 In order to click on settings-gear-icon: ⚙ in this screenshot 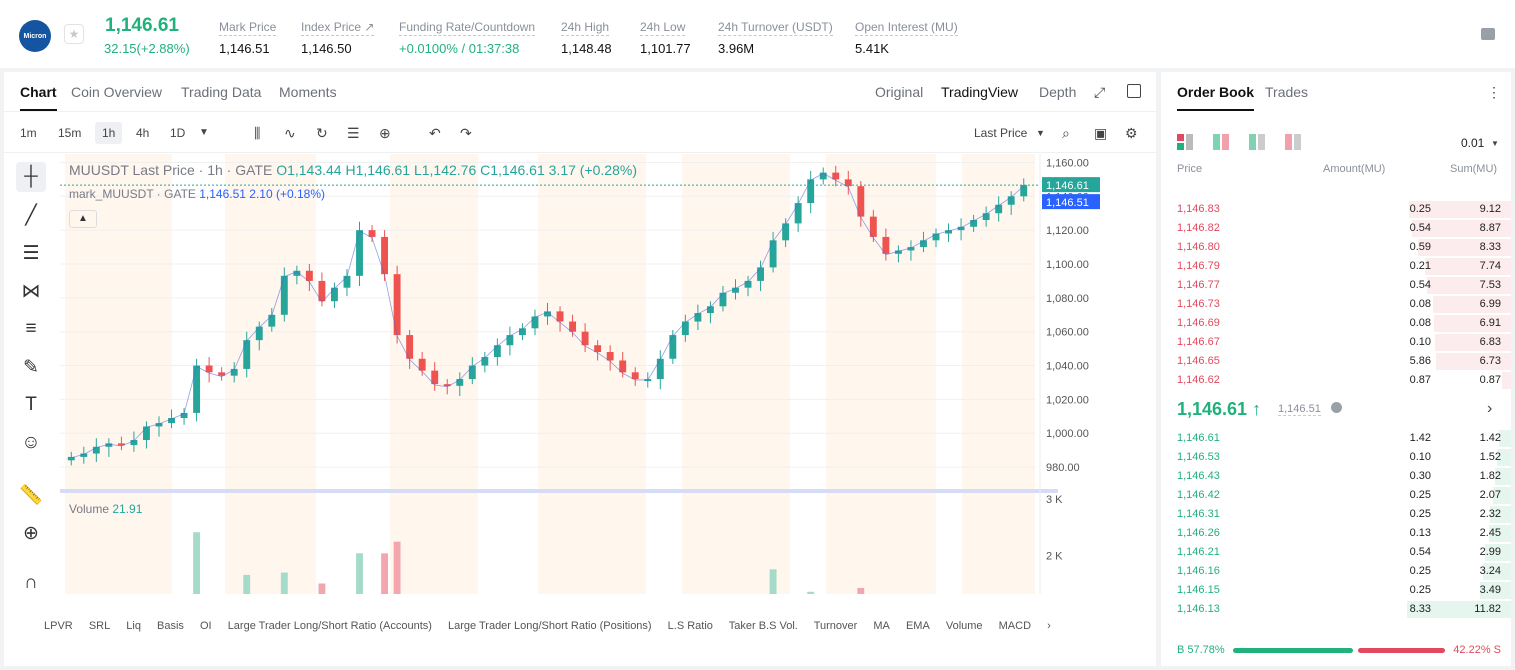, I will do `click(1131, 133)`.